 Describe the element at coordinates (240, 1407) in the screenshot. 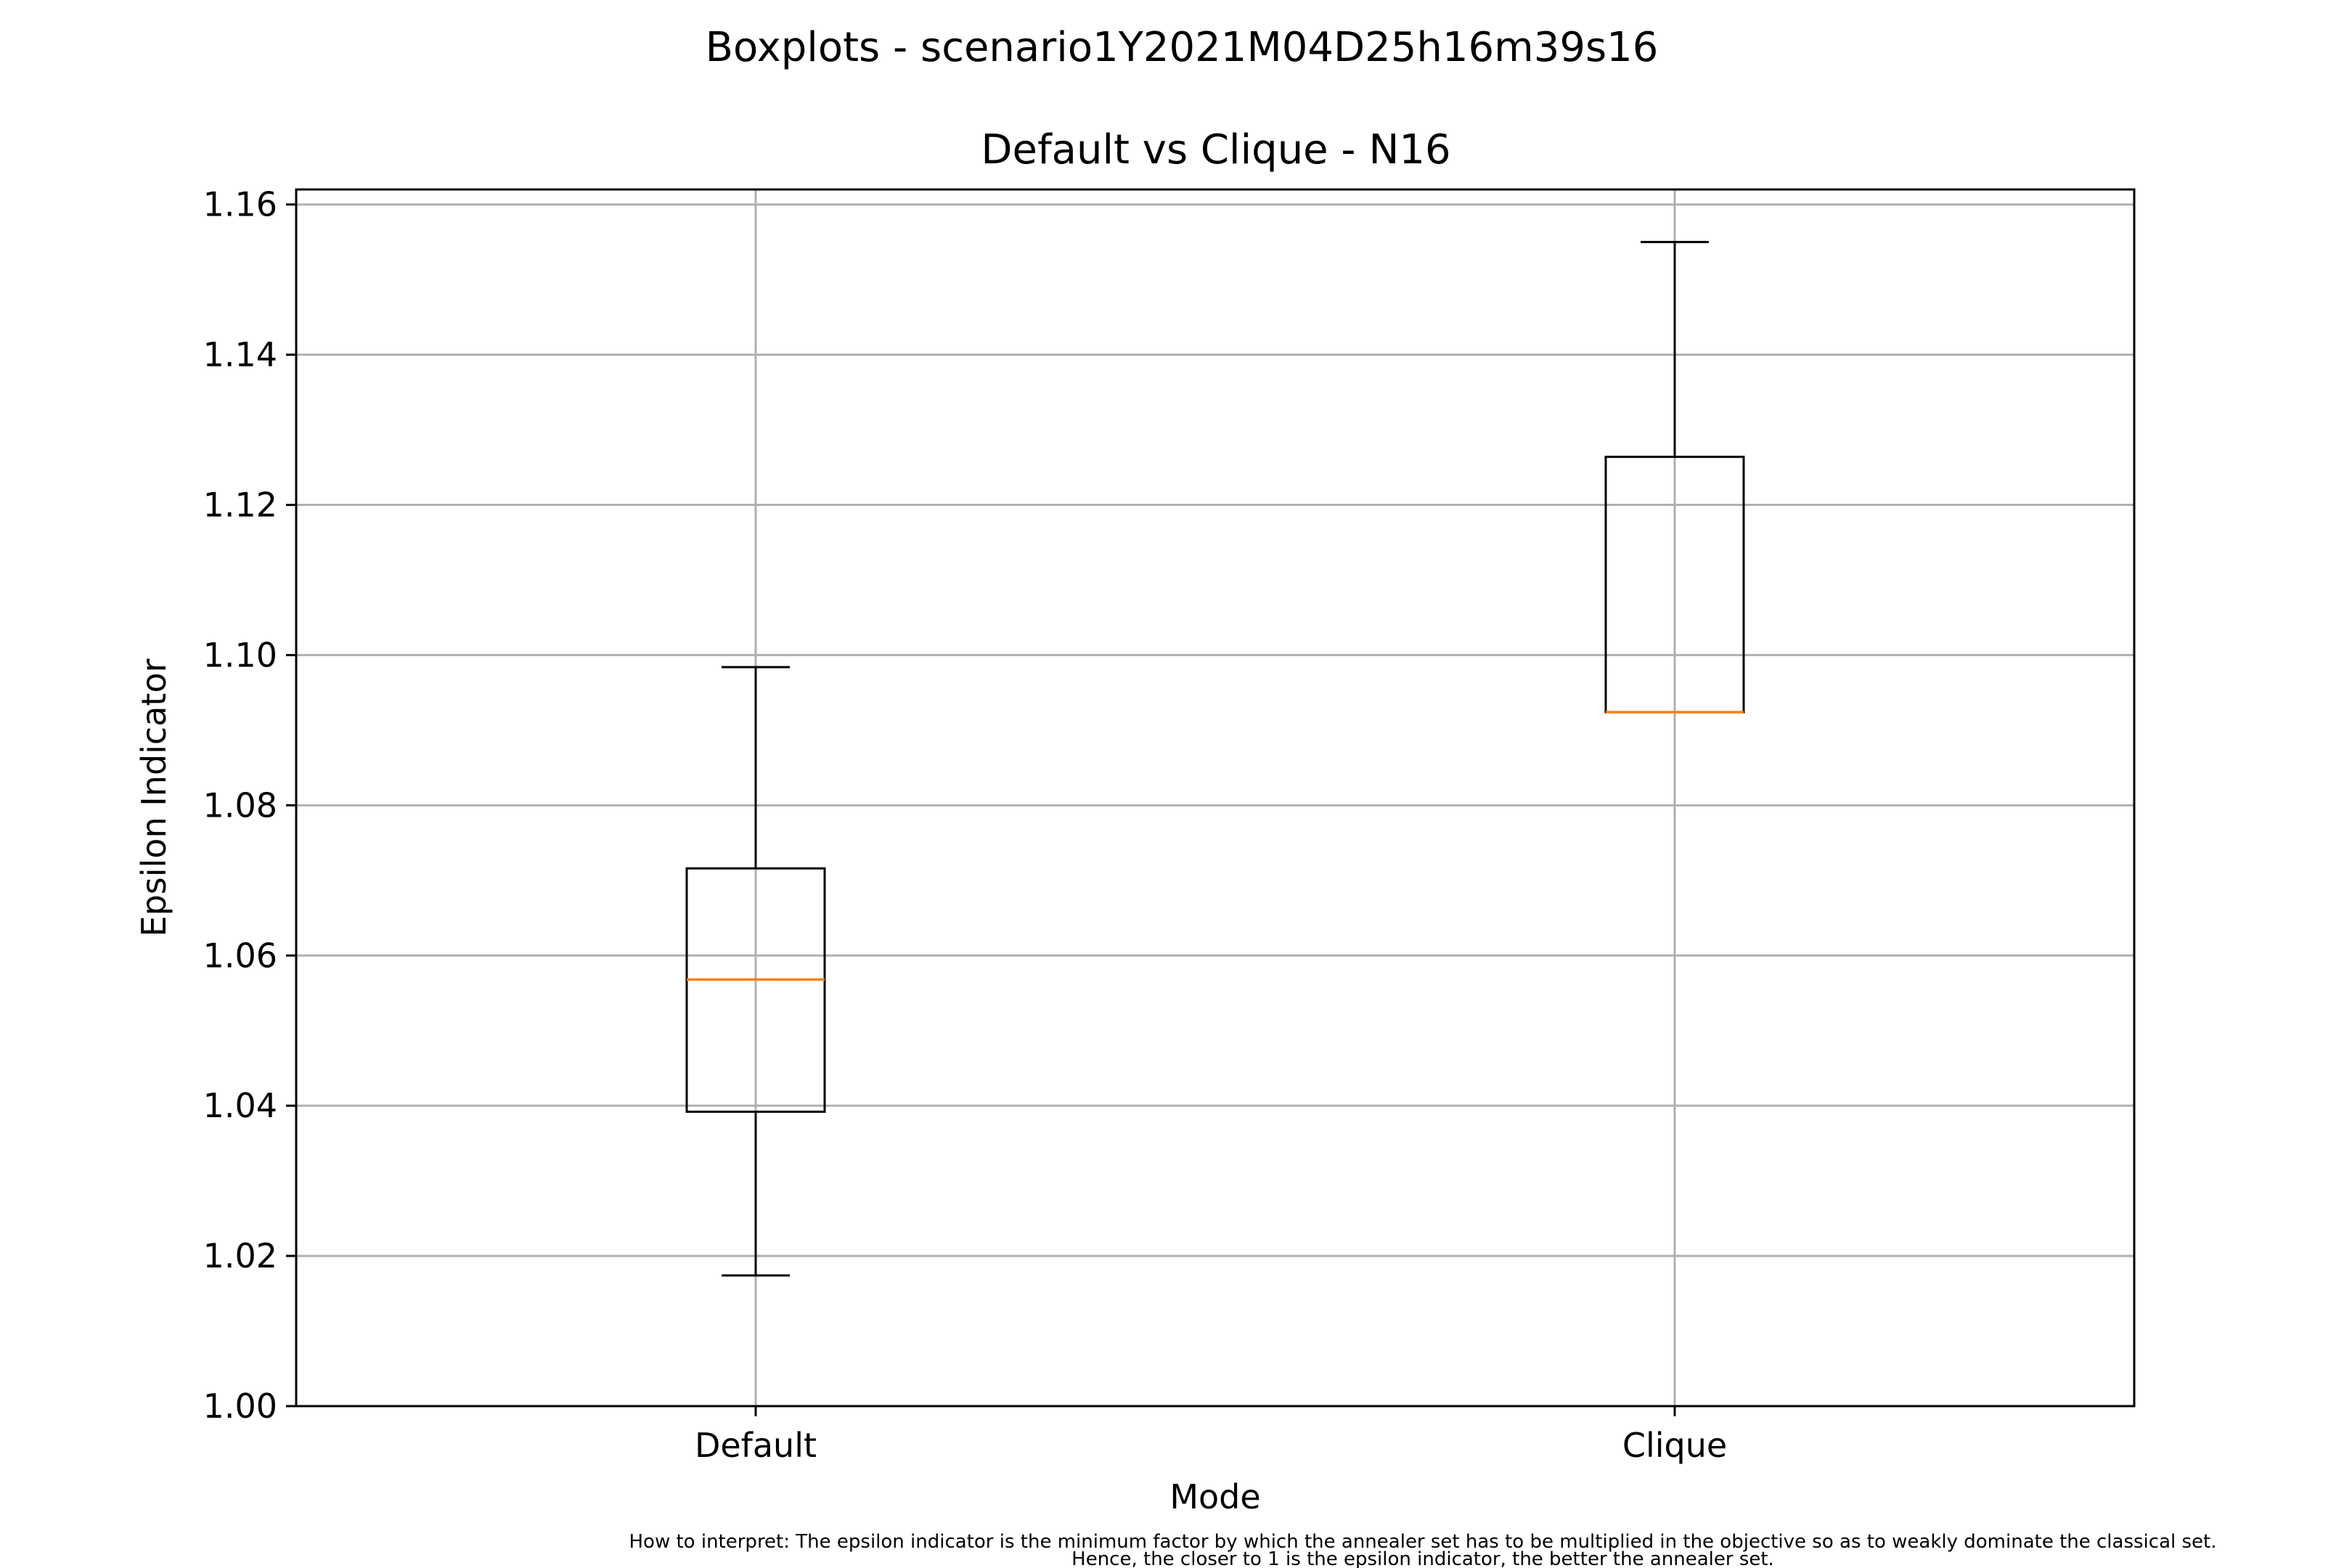

I see `y-tick-label: 1.00` at that location.